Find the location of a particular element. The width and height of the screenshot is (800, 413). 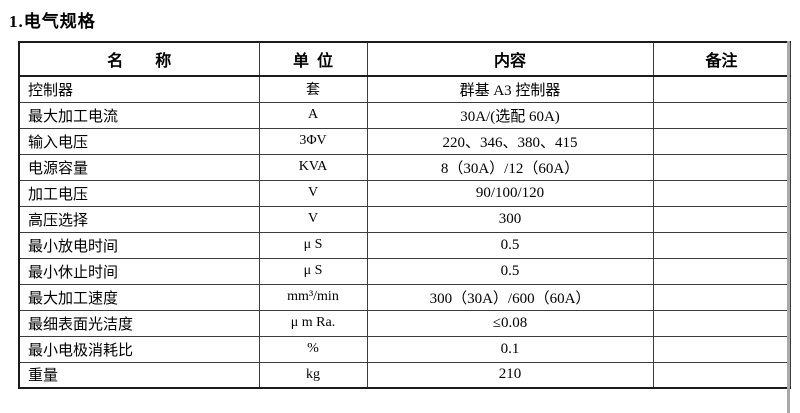

table-row: 最小放电时间 μ S 0.5 is located at coordinates (404, 245).